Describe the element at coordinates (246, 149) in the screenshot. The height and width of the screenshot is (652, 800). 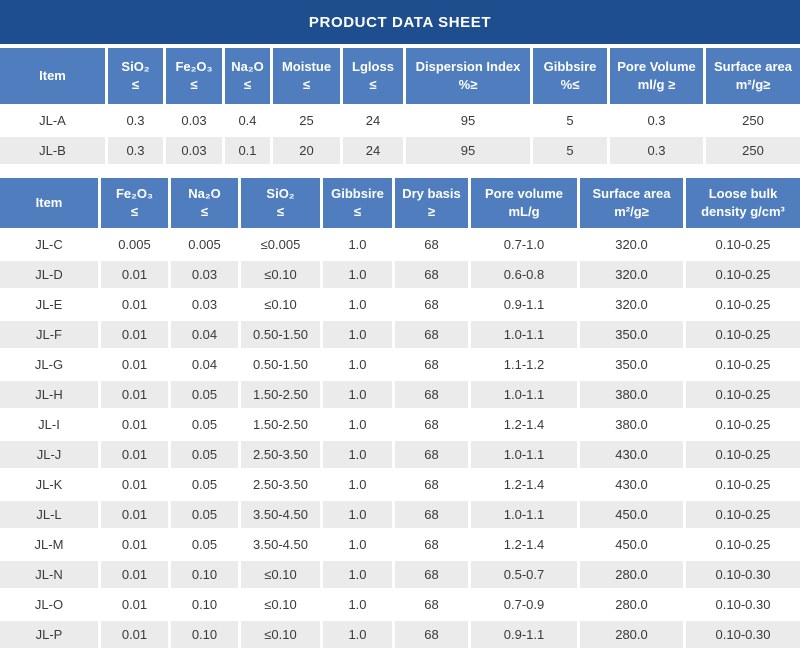
I see `table-cell: 0.1` at that location.